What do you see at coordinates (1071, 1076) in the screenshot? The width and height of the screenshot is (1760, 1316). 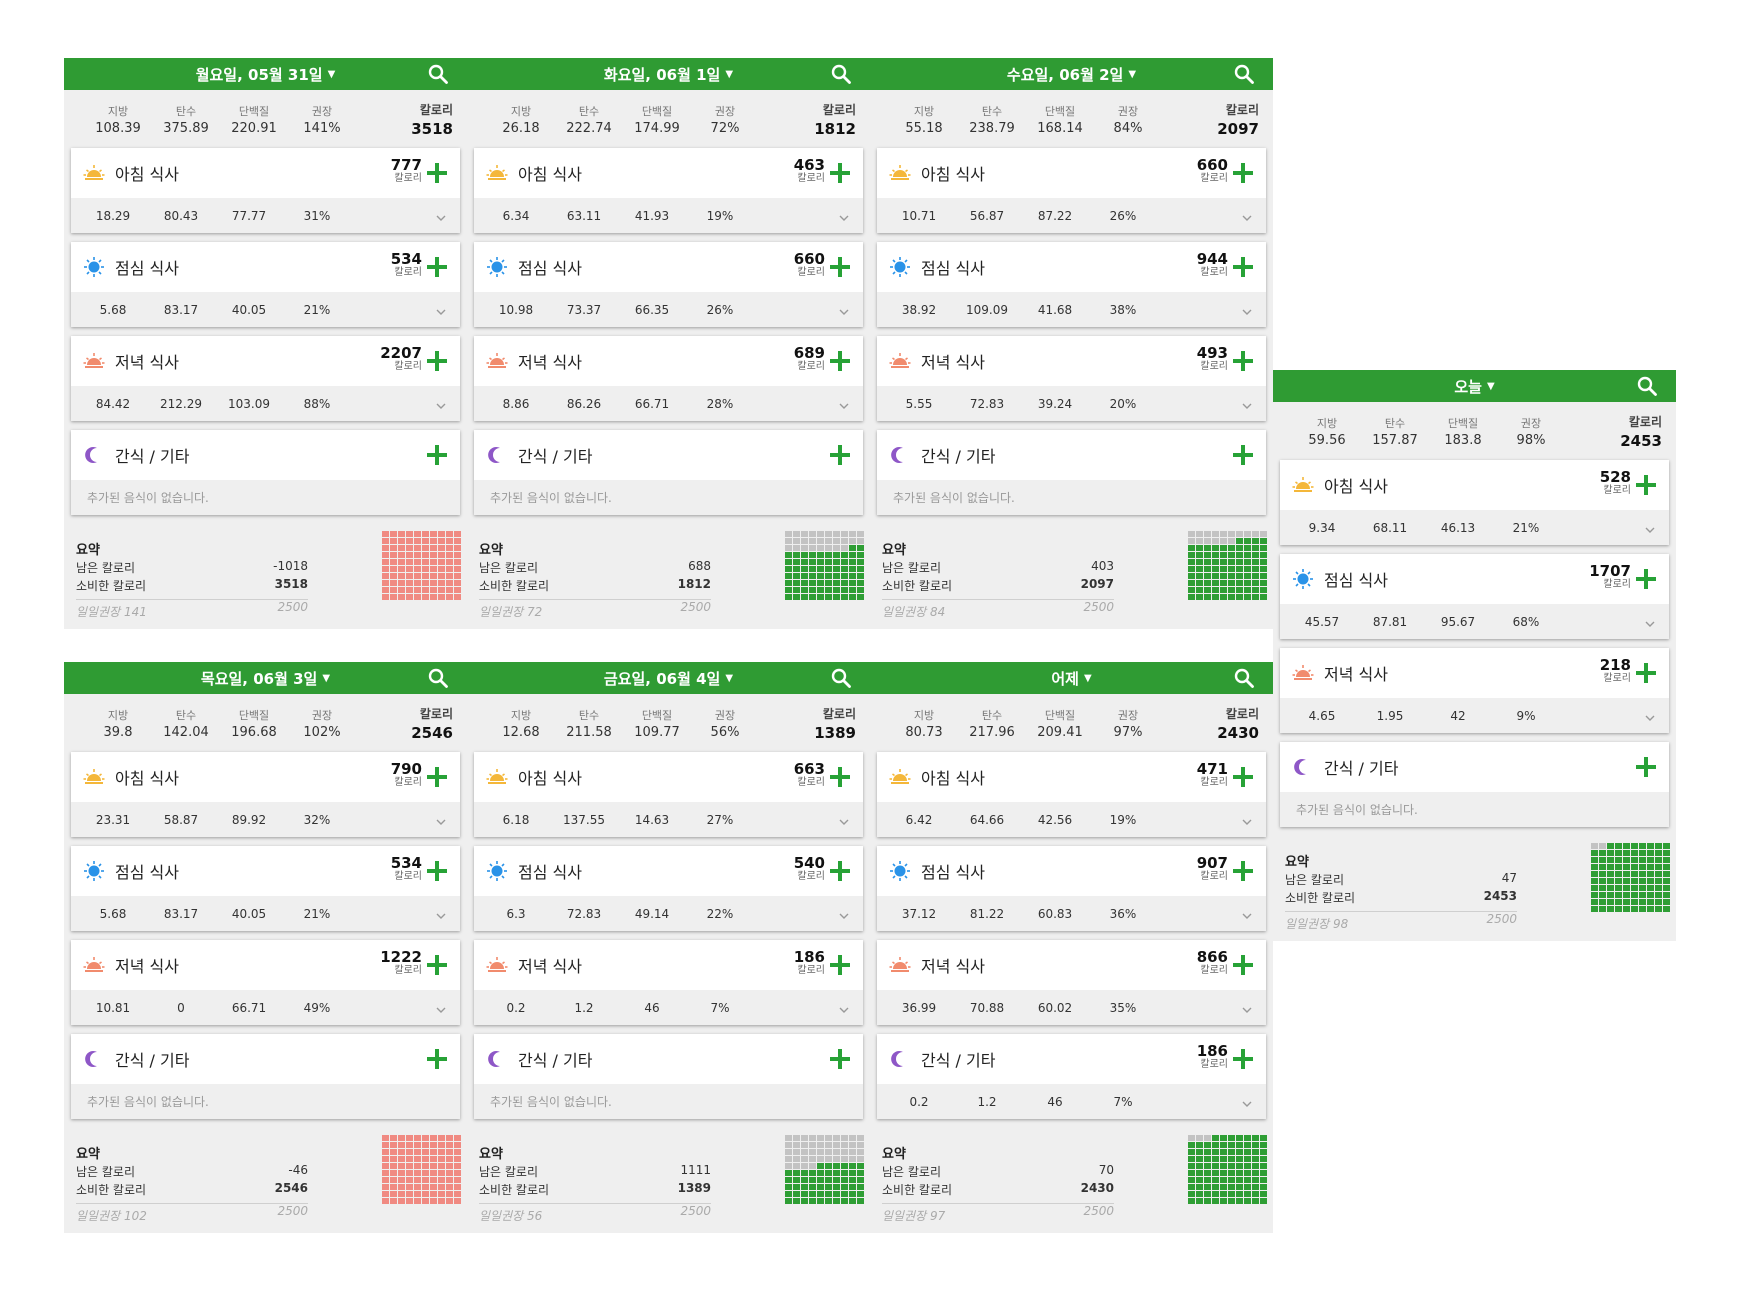 I see `meal-card: 간식 / 기타 186 칼로리 0.2 1.2 46 7%` at bounding box center [1071, 1076].